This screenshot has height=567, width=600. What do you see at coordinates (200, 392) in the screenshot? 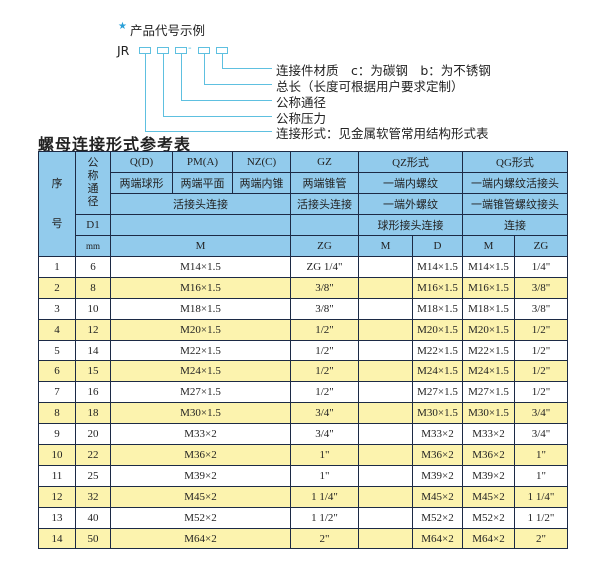
I see `cell-m: M27×1.5` at bounding box center [200, 392].